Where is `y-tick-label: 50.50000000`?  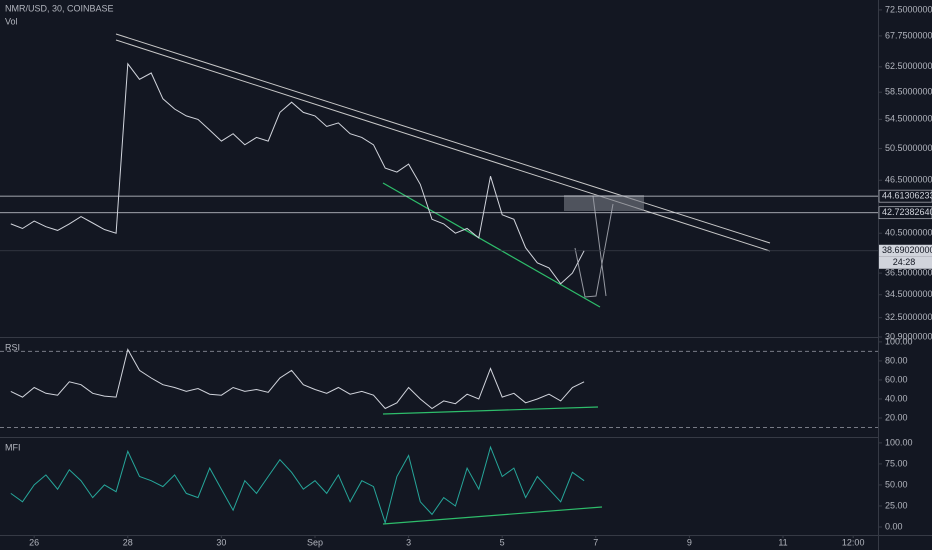 y-tick-label: 50.50000000 is located at coordinates (908, 148).